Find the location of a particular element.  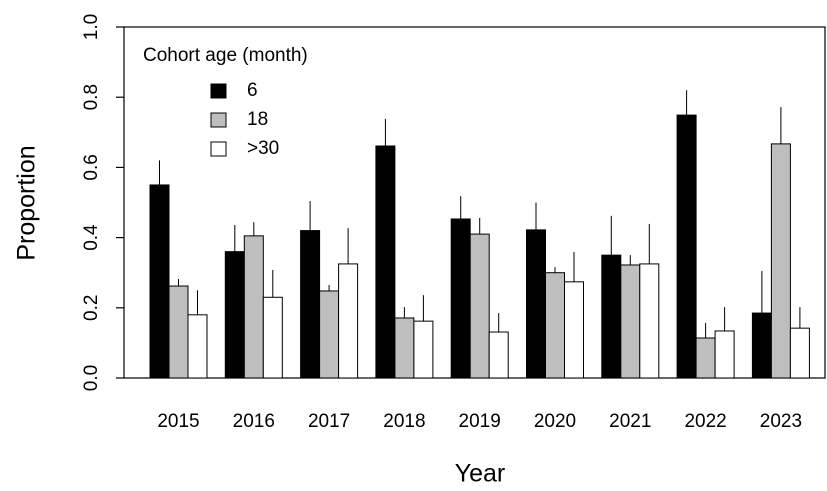

legend-label: 6 is located at coordinates (252, 90).